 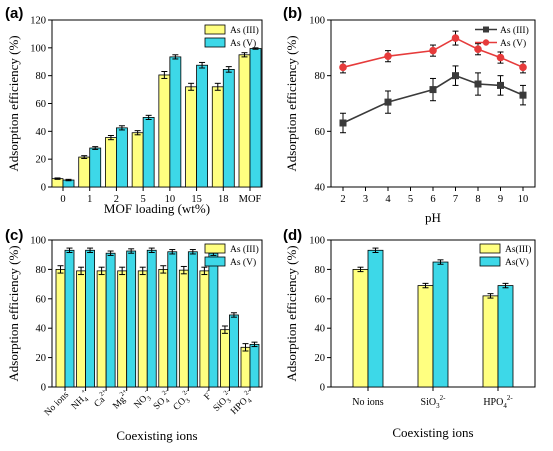 What do you see at coordinates (223, 199) in the screenshot?
I see `x-tick-label: 18` at bounding box center [223, 199].